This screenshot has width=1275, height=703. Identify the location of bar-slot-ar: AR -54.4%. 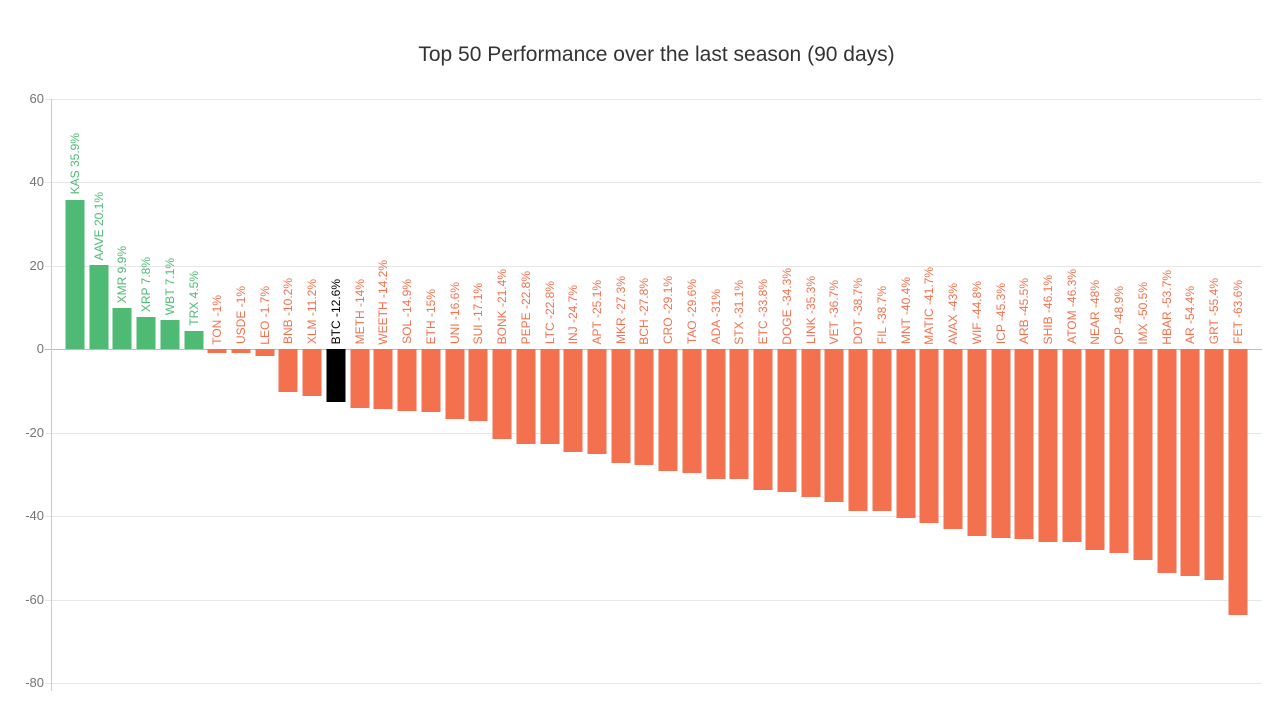
(1191, 391).